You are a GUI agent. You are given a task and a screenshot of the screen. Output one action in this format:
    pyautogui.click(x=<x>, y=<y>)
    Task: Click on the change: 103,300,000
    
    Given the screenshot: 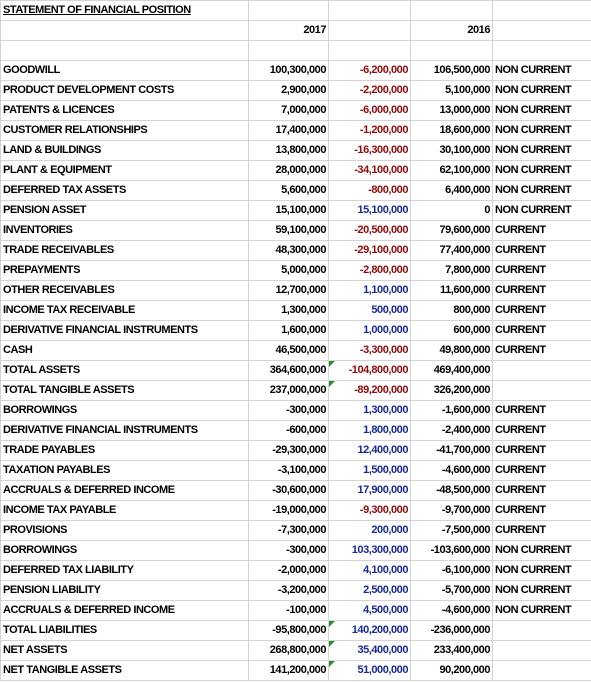 What is the action you would take?
    pyautogui.click(x=370, y=551)
    